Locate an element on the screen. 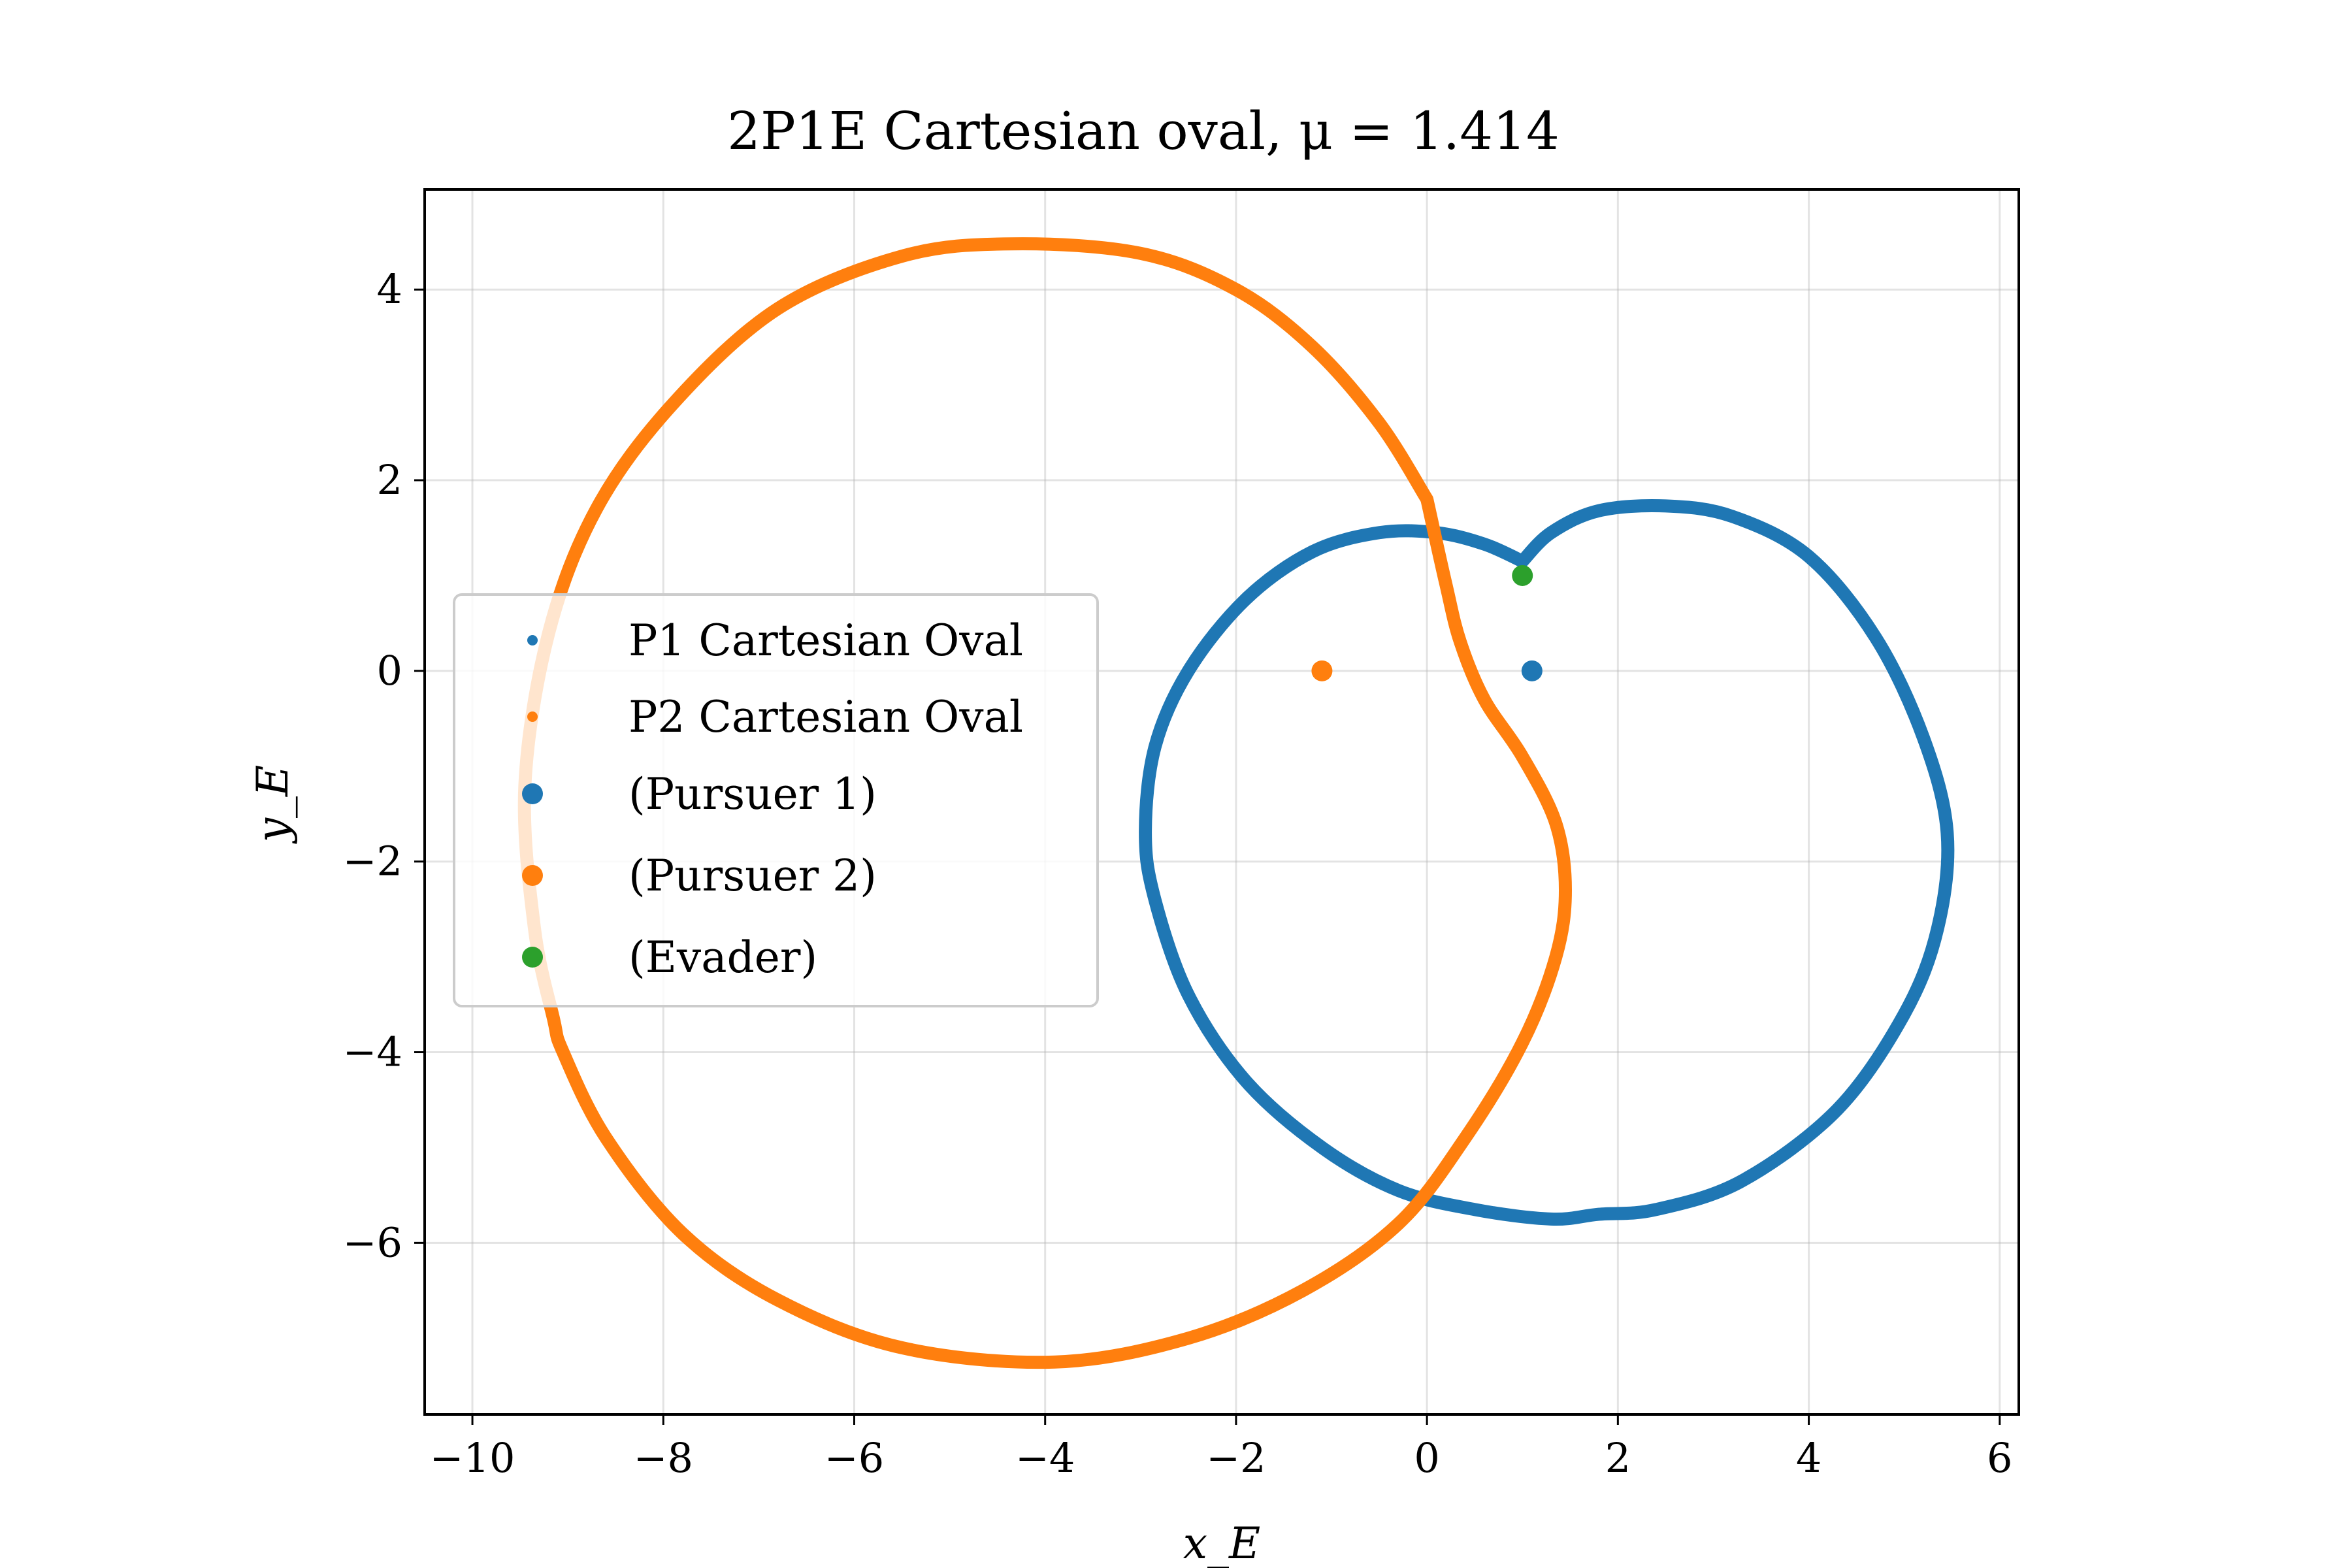 The width and height of the screenshot is (2352, 1568). marker-evader is located at coordinates (1522, 575).